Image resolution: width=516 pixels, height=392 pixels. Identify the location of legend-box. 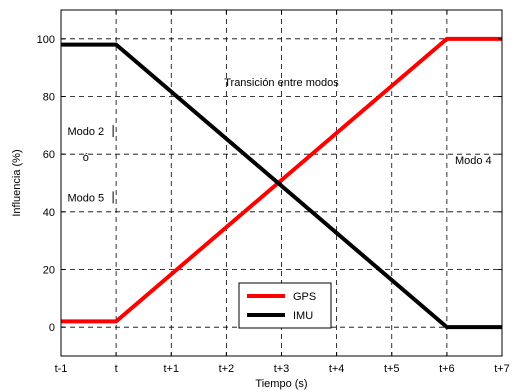
(285, 305).